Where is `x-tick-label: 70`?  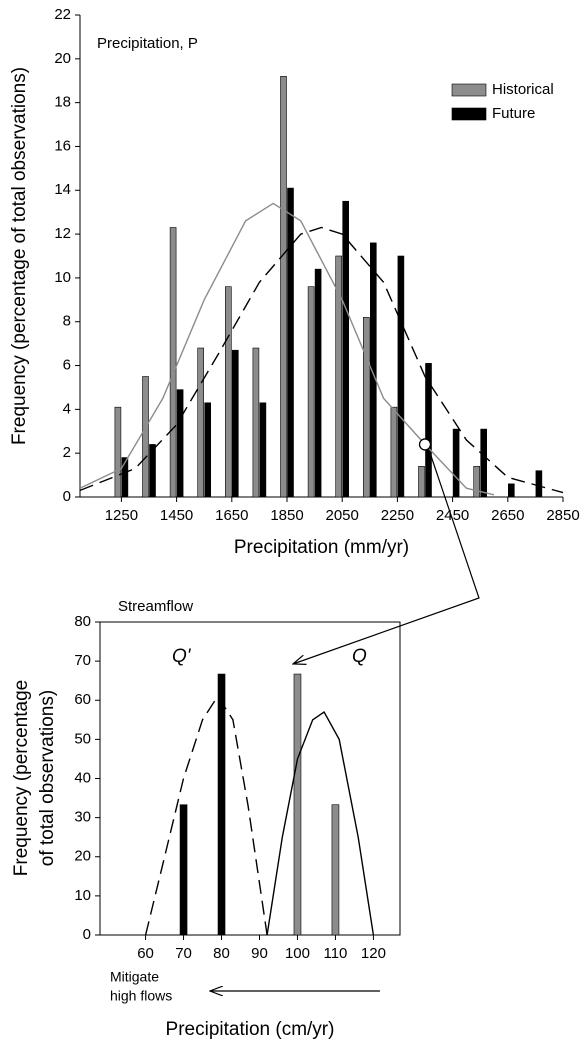 x-tick-label: 70 is located at coordinates (183, 953).